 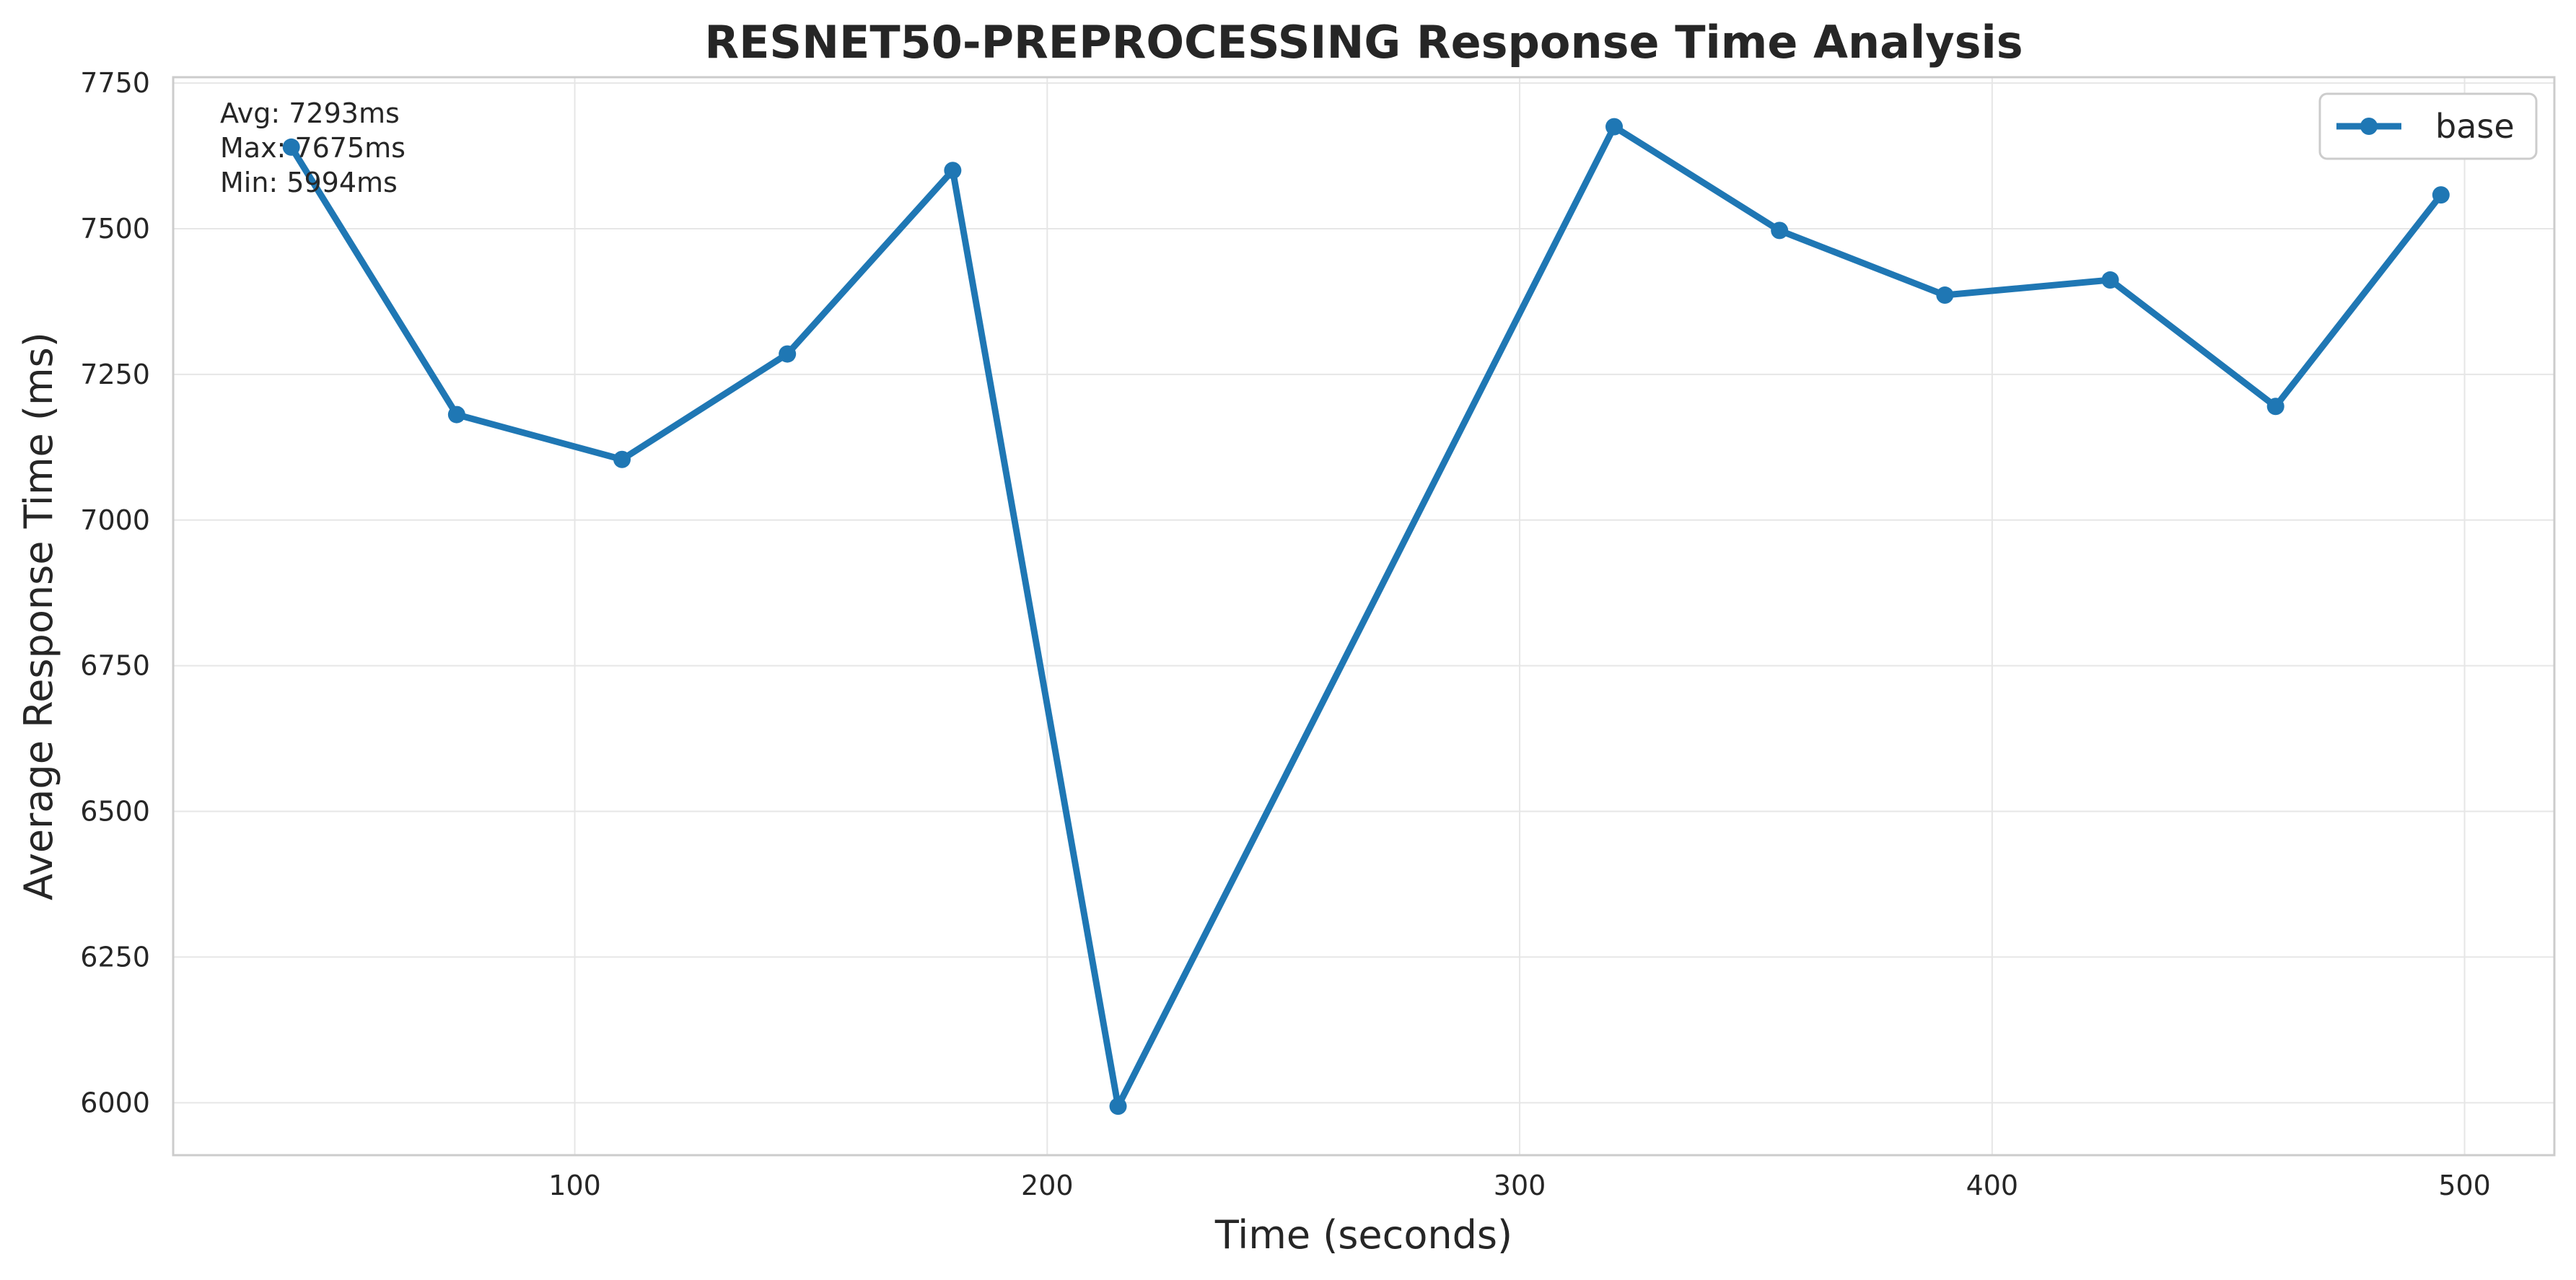 What do you see at coordinates (115, 374) in the screenshot?
I see `y-tick-label: 7250` at bounding box center [115, 374].